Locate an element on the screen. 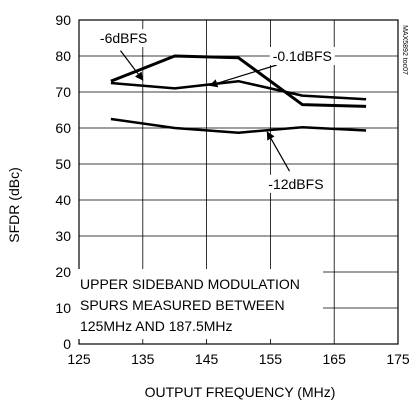 The width and height of the screenshot is (416, 404). series-label: -6dBFS is located at coordinates (123, 38).